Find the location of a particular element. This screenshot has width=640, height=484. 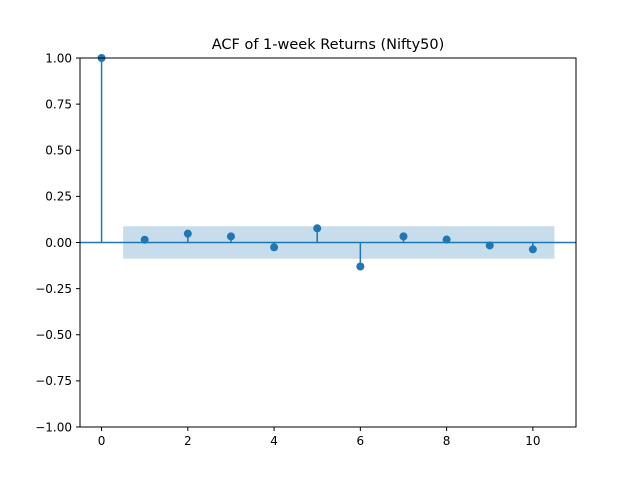

x-tick-label: 4 is located at coordinates (274, 441).